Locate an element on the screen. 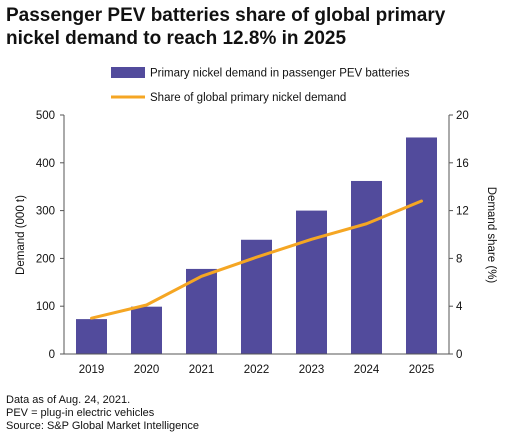 This screenshot has width=505, height=447. y2-tick-label: 0 is located at coordinates (459, 355).